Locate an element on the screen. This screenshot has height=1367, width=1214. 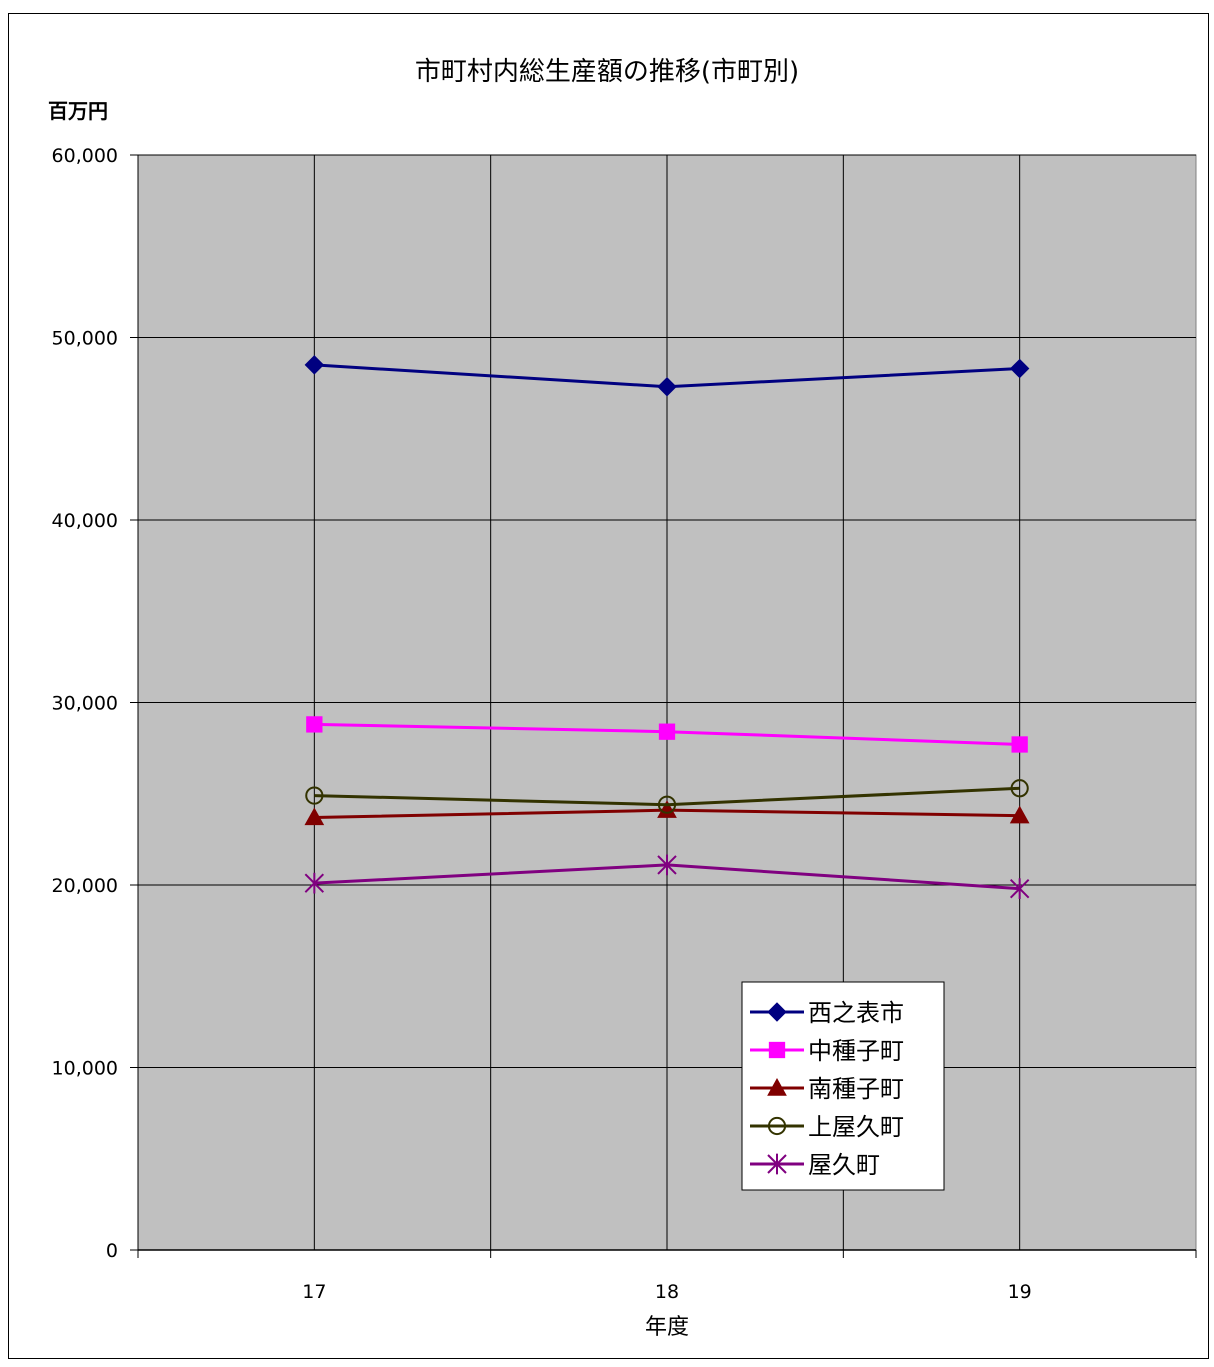
y-axis-label: 百万円 is located at coordinates (78, 111).